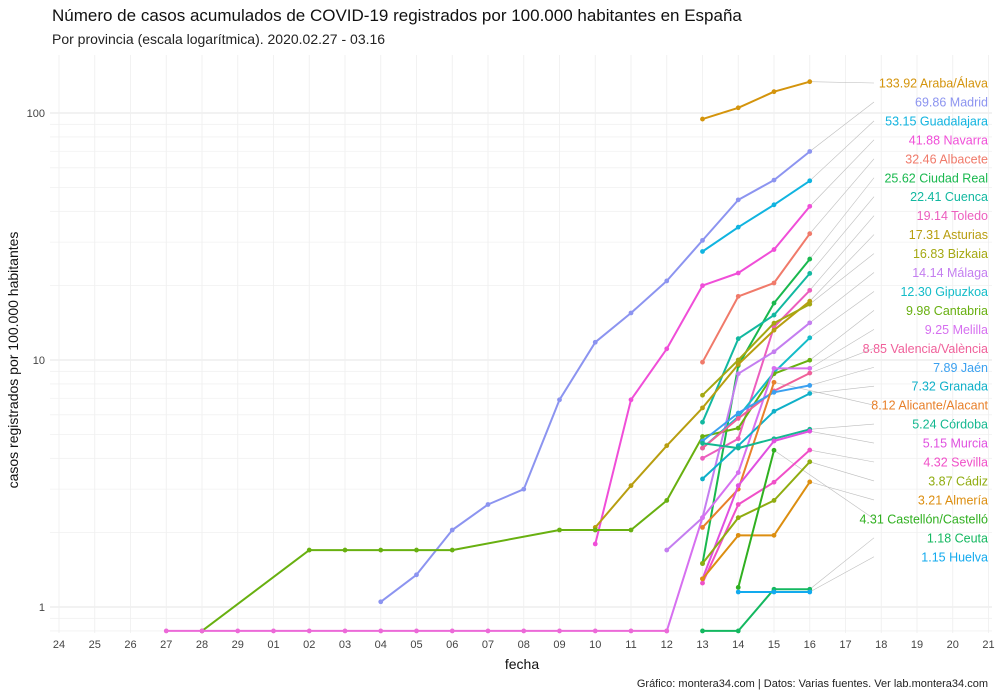 The width and height of the screenshot is (1000, 700). Describe the element at coordinates (936, 178) in the screenshot. I see `series-end-label: 25.62 Ciudad Real` at that location.